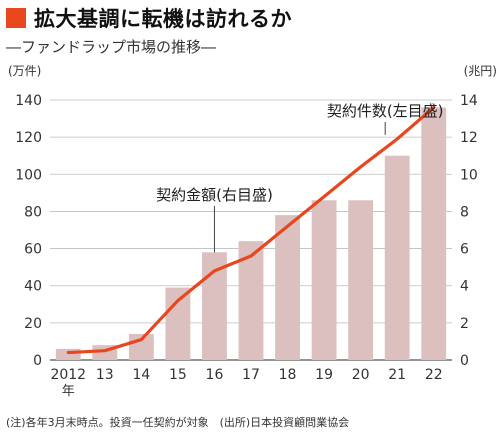 The width and height of the screenshot is (500, 444). I want to click on left-tick-label: 140, so click(28, 101).